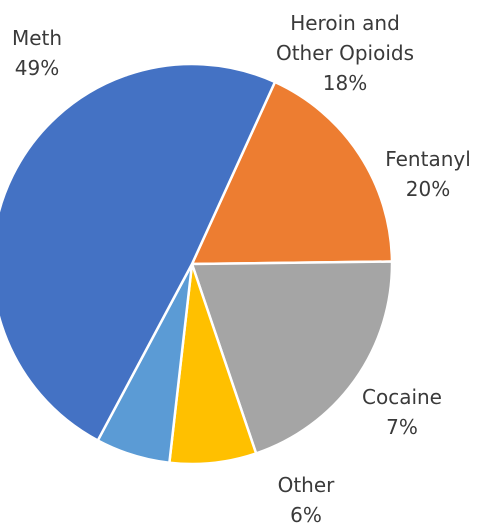 The image size is (480, 525). Describe the element at coordinates (428, 159) in the screenshot. I see `slice-name-label: Fentanyl` at that location.